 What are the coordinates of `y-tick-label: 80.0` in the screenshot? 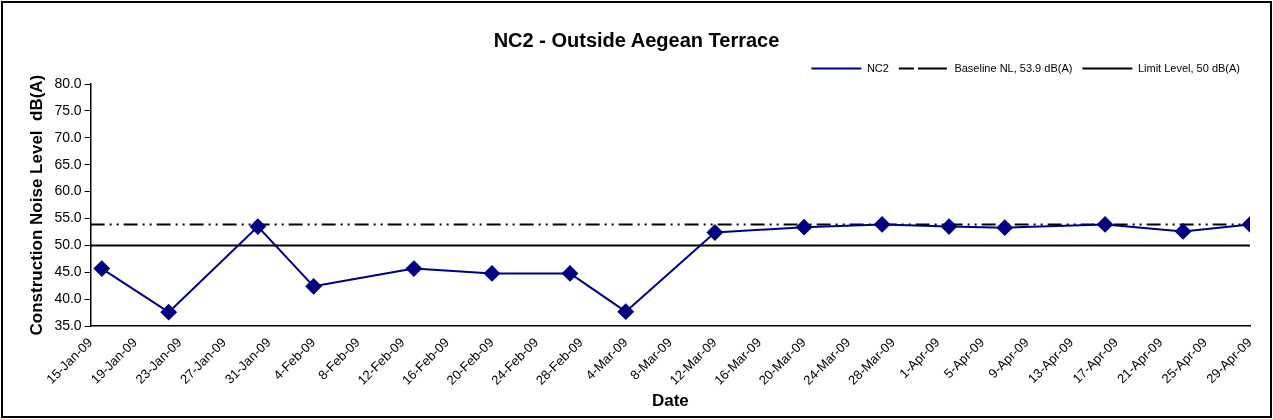 It's located at (68, 82).